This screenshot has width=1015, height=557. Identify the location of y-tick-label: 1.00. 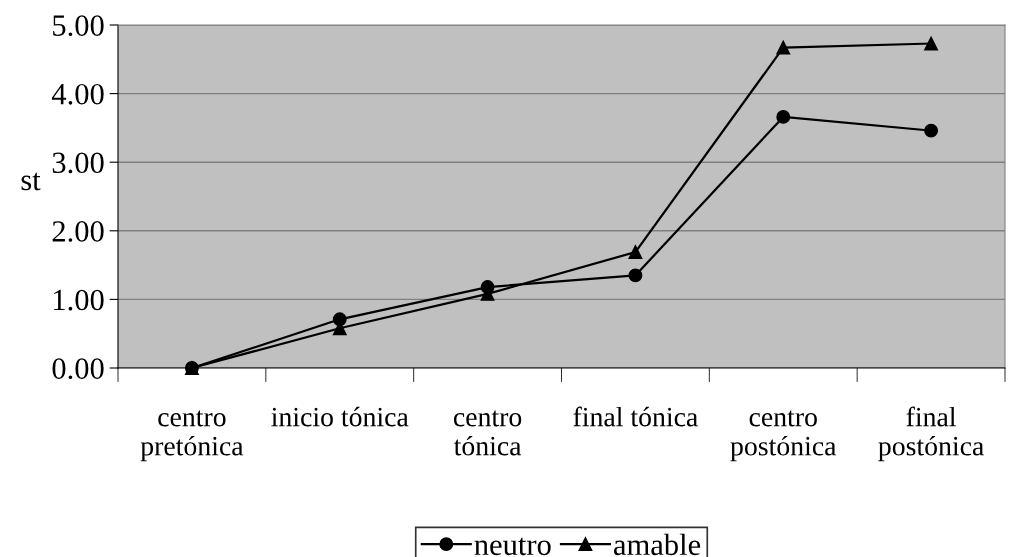
(79, 300).